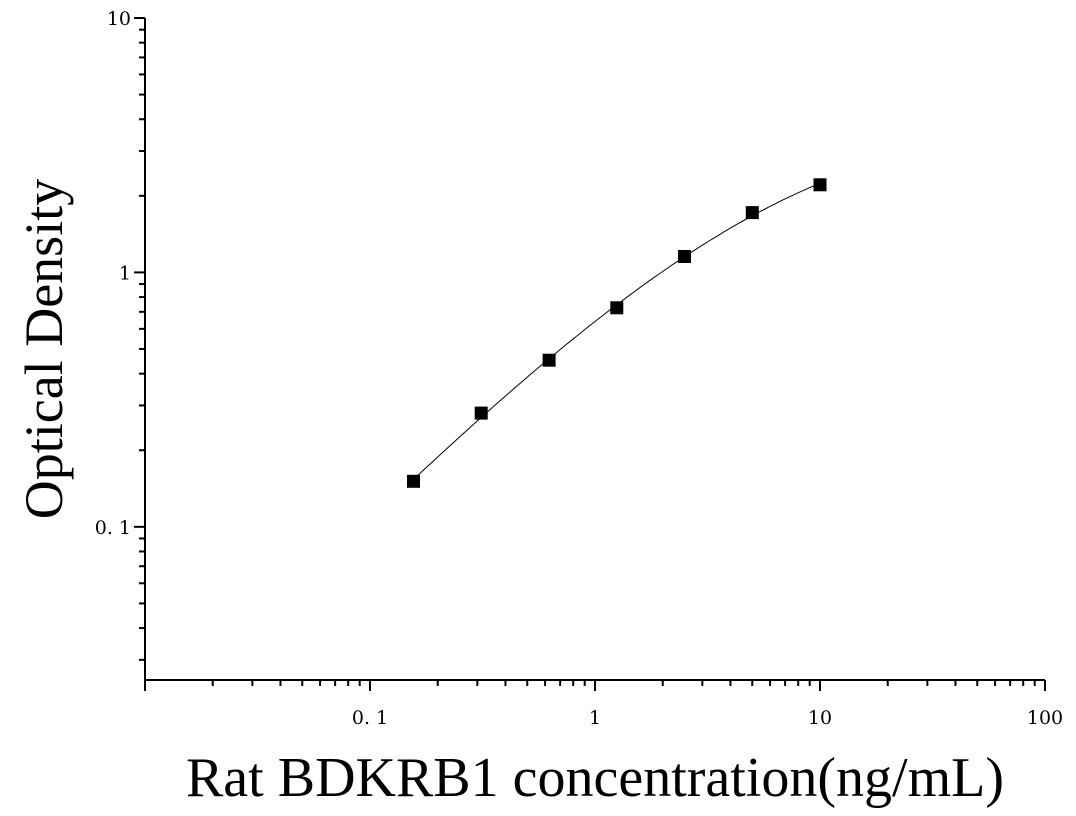 The height and width of the screenshot is (816, 1076). Describe the element at coordinates (125, 273) in the screenshot. I see `y-tick-label: 1` at that location.